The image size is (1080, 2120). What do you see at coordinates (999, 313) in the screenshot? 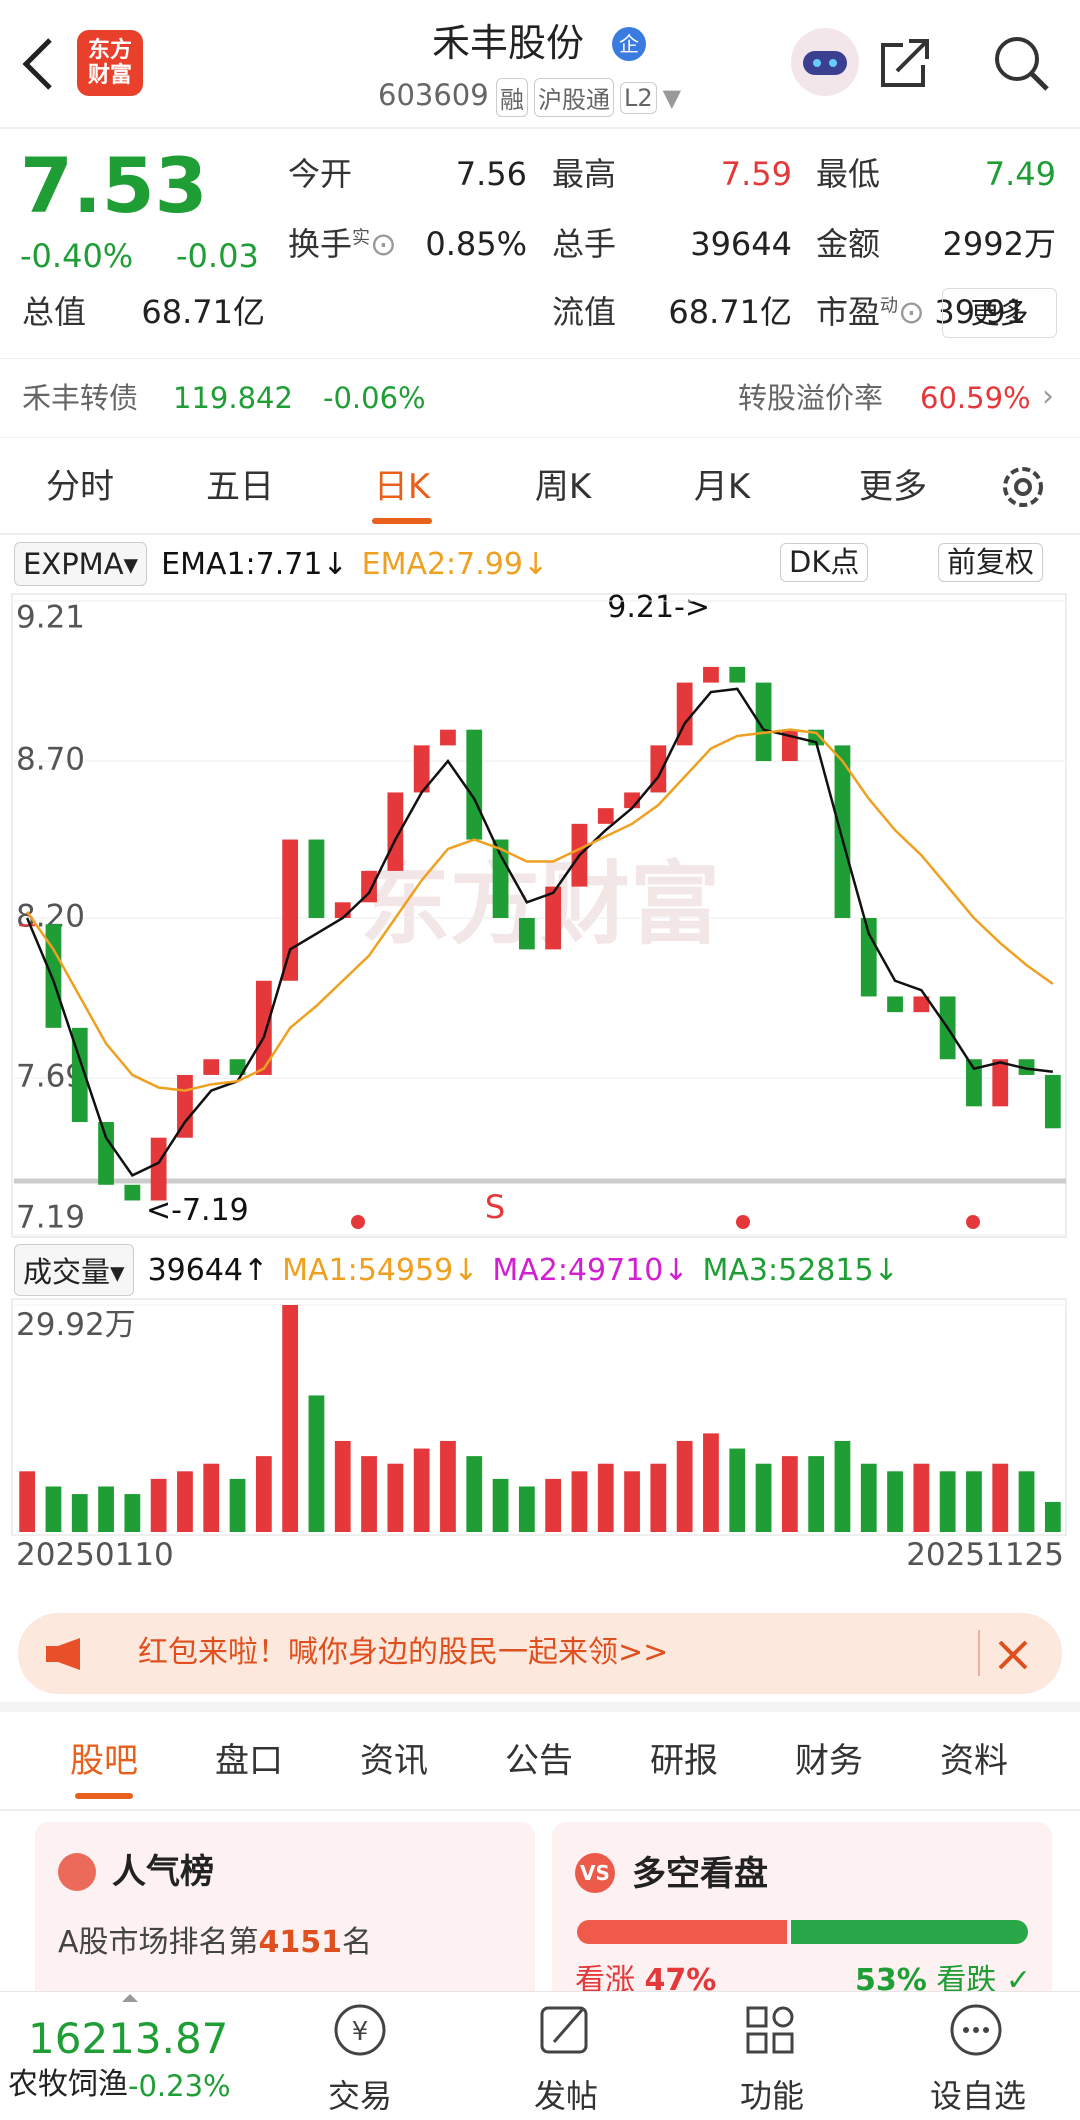
I see `more-button: 更多` at bounding box center [999, 313].